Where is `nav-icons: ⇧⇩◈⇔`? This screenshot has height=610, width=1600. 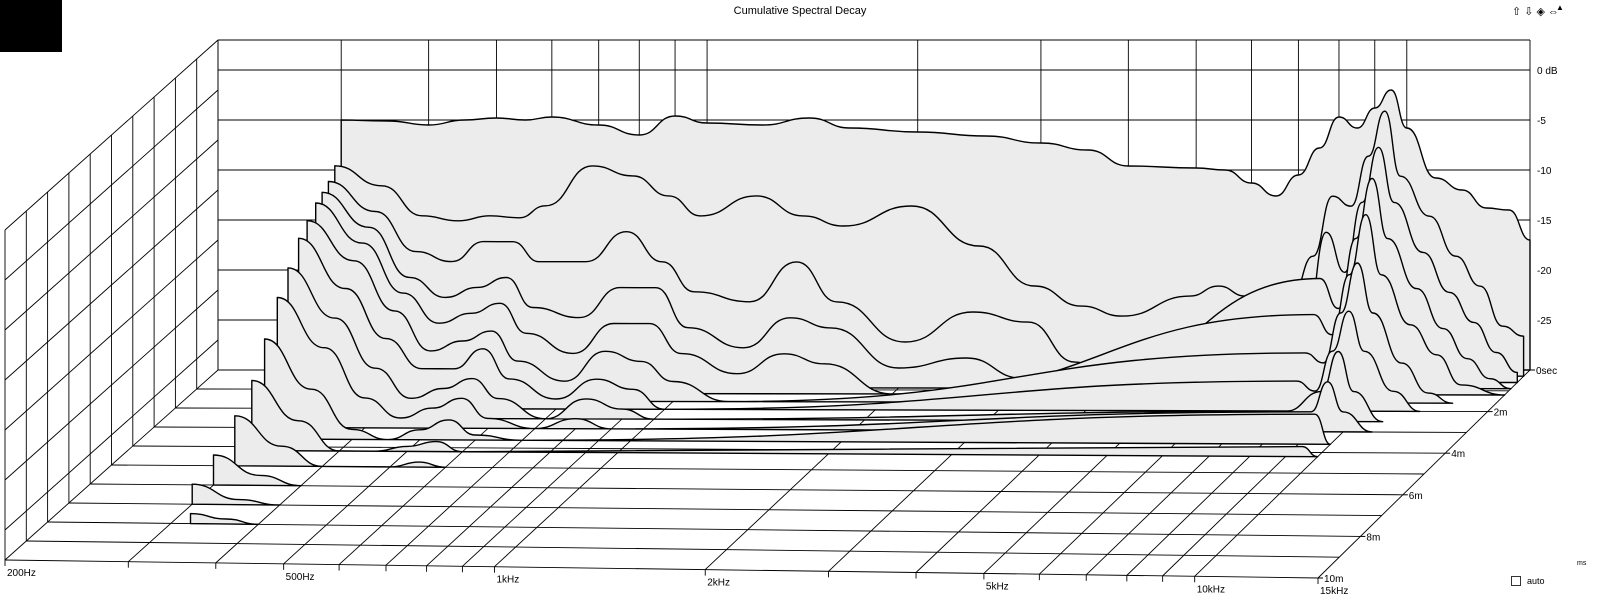
nav-icons: ⇧⇩◈⇔ is located at coordinates (1537, 11).